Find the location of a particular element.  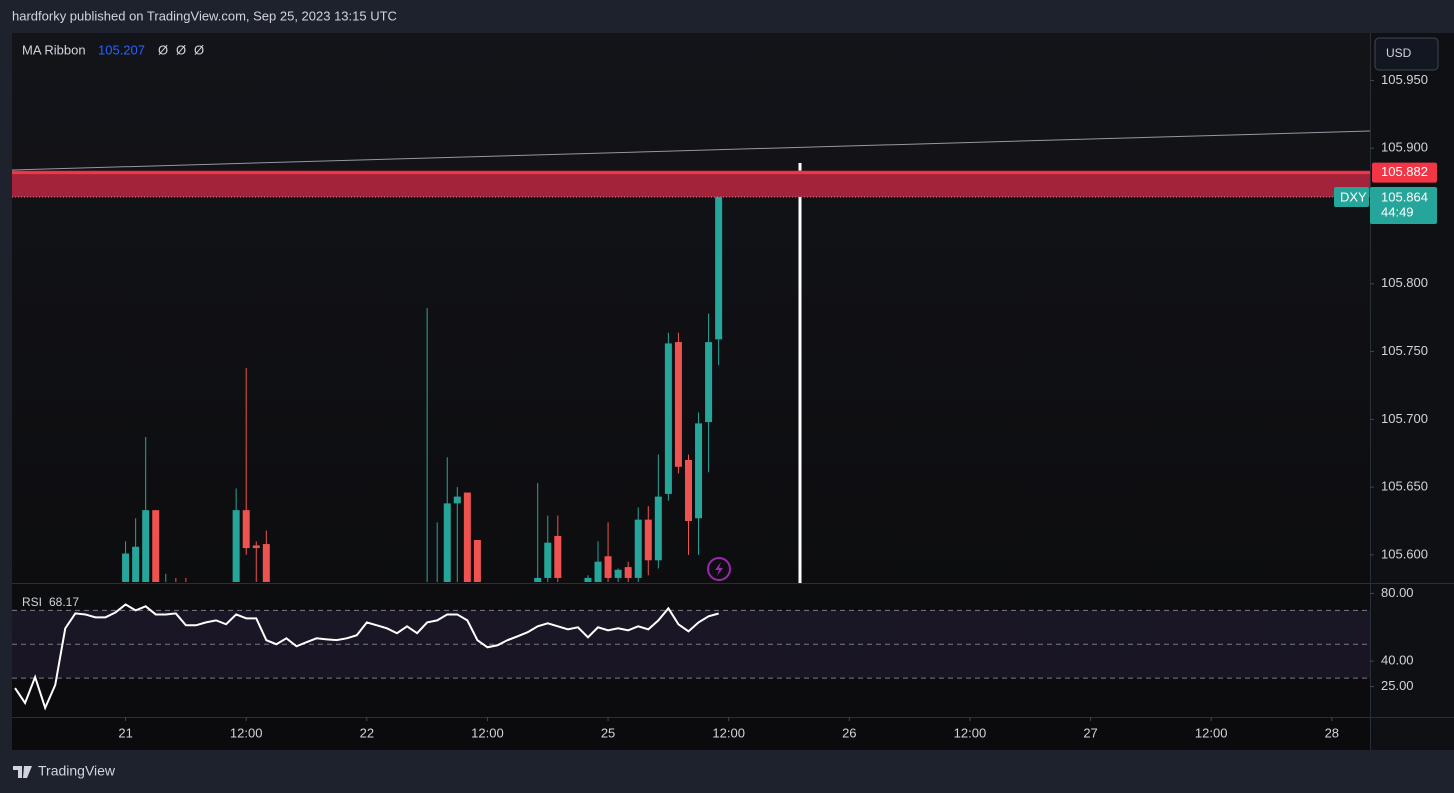

x-tick-label: 25 is located at coordinates (608, 732).